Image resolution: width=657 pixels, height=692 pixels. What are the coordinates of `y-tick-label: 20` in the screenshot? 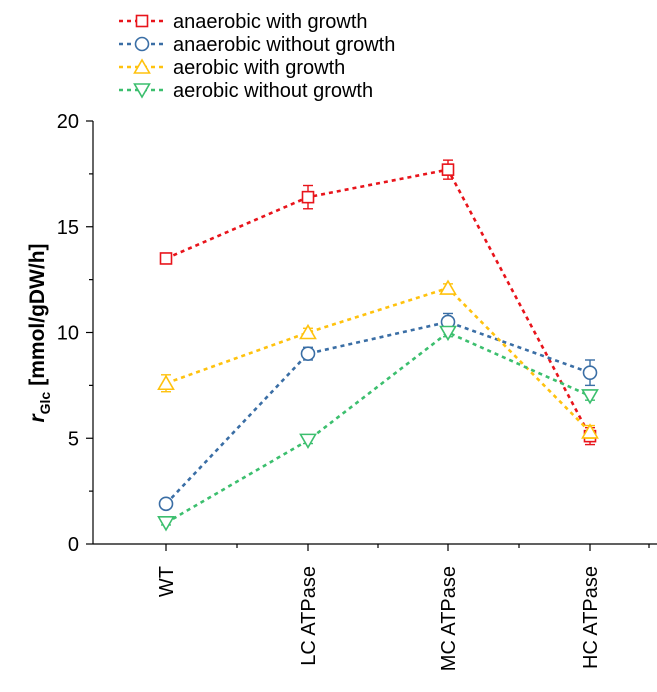 It's located at (68, 122).